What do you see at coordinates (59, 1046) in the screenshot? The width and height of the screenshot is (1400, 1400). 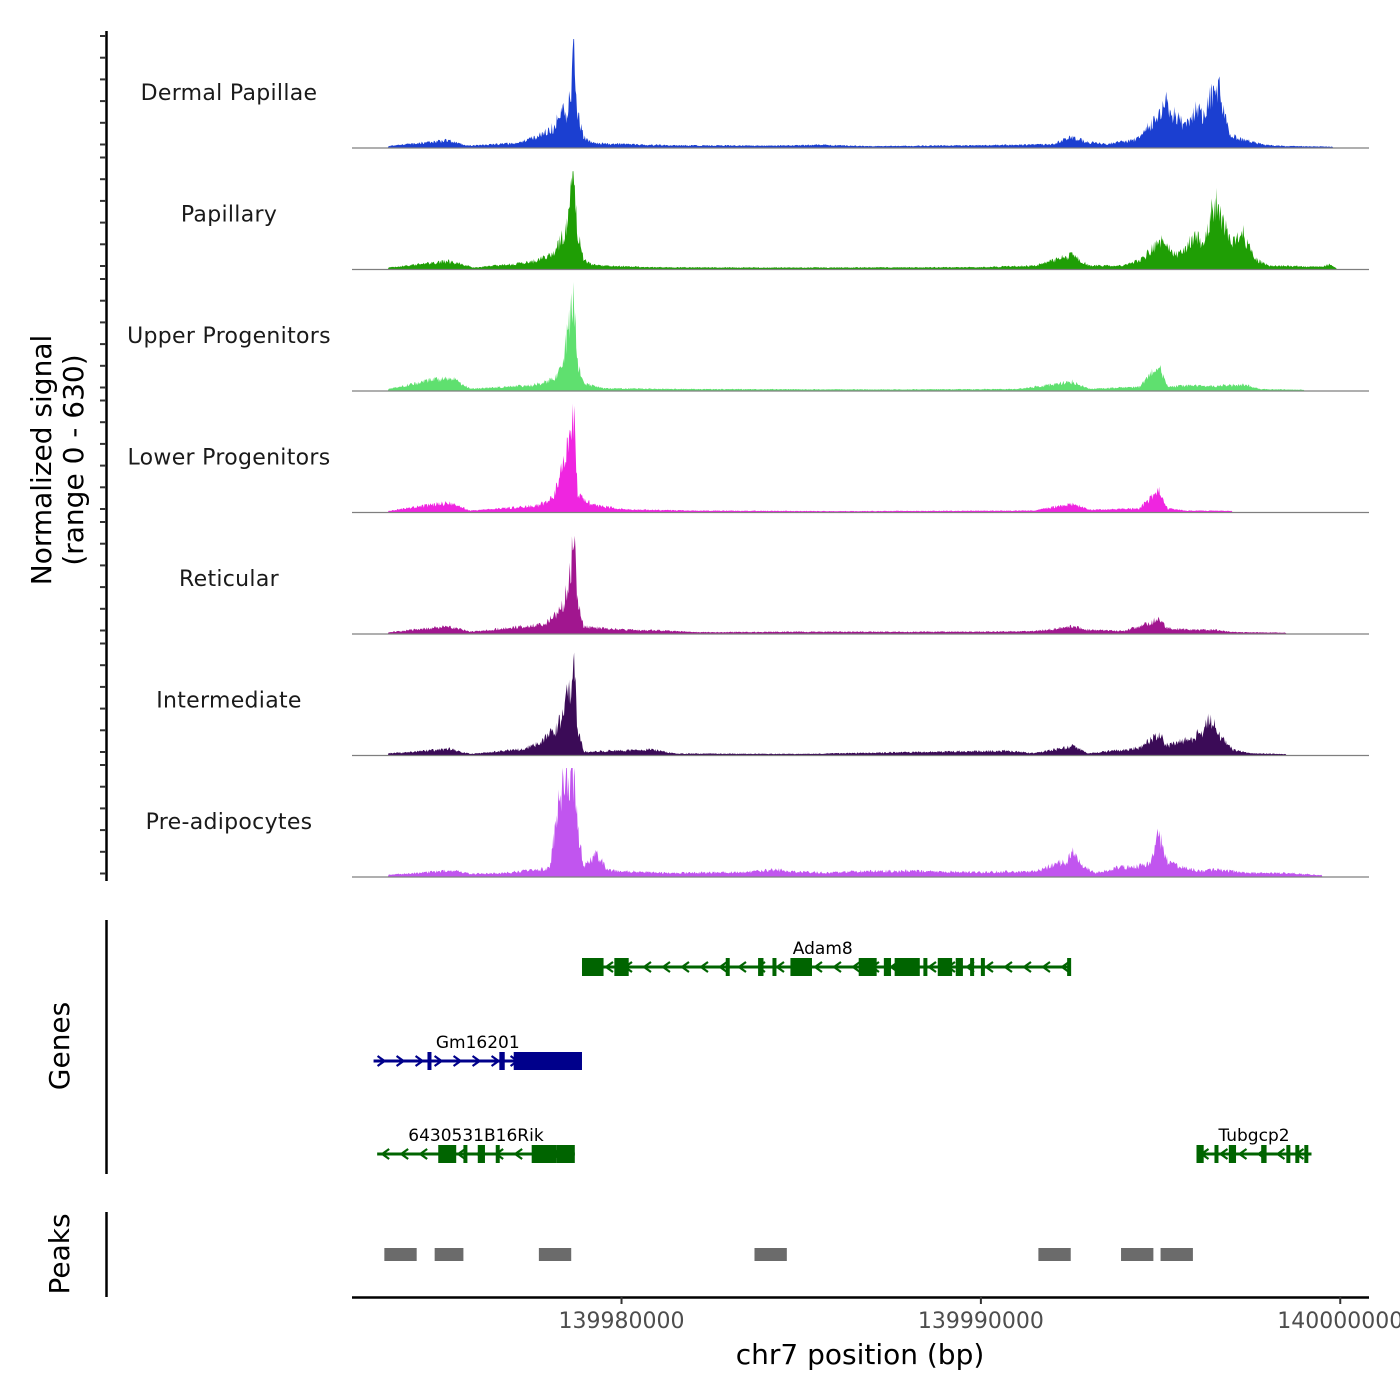 I see `genes-panel-title: Genes` at bounding box center [59, 1046].